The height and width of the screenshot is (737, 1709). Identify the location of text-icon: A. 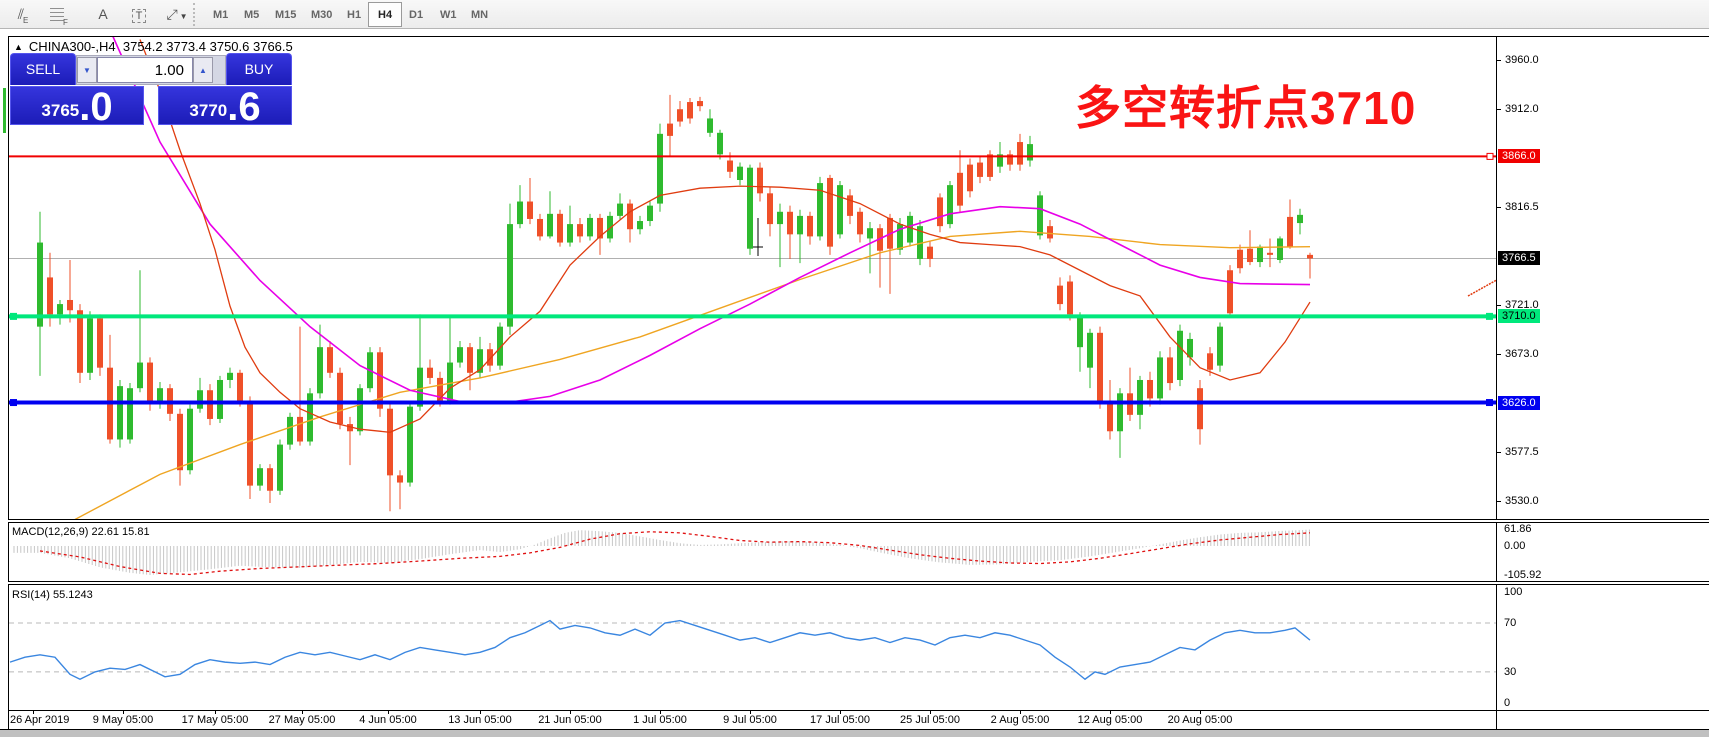
(103, 14).